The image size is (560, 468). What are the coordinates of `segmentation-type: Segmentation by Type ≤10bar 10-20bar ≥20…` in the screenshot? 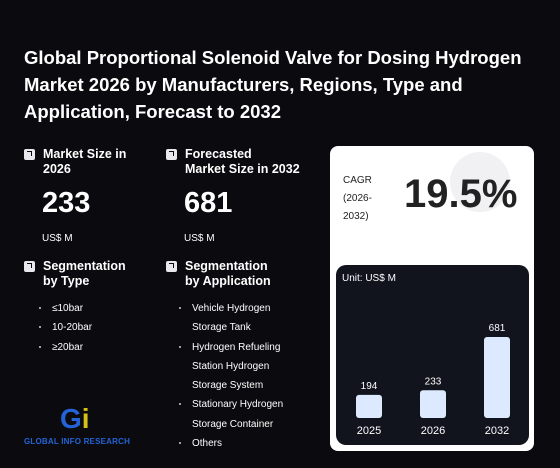 It's located at (75, 308).